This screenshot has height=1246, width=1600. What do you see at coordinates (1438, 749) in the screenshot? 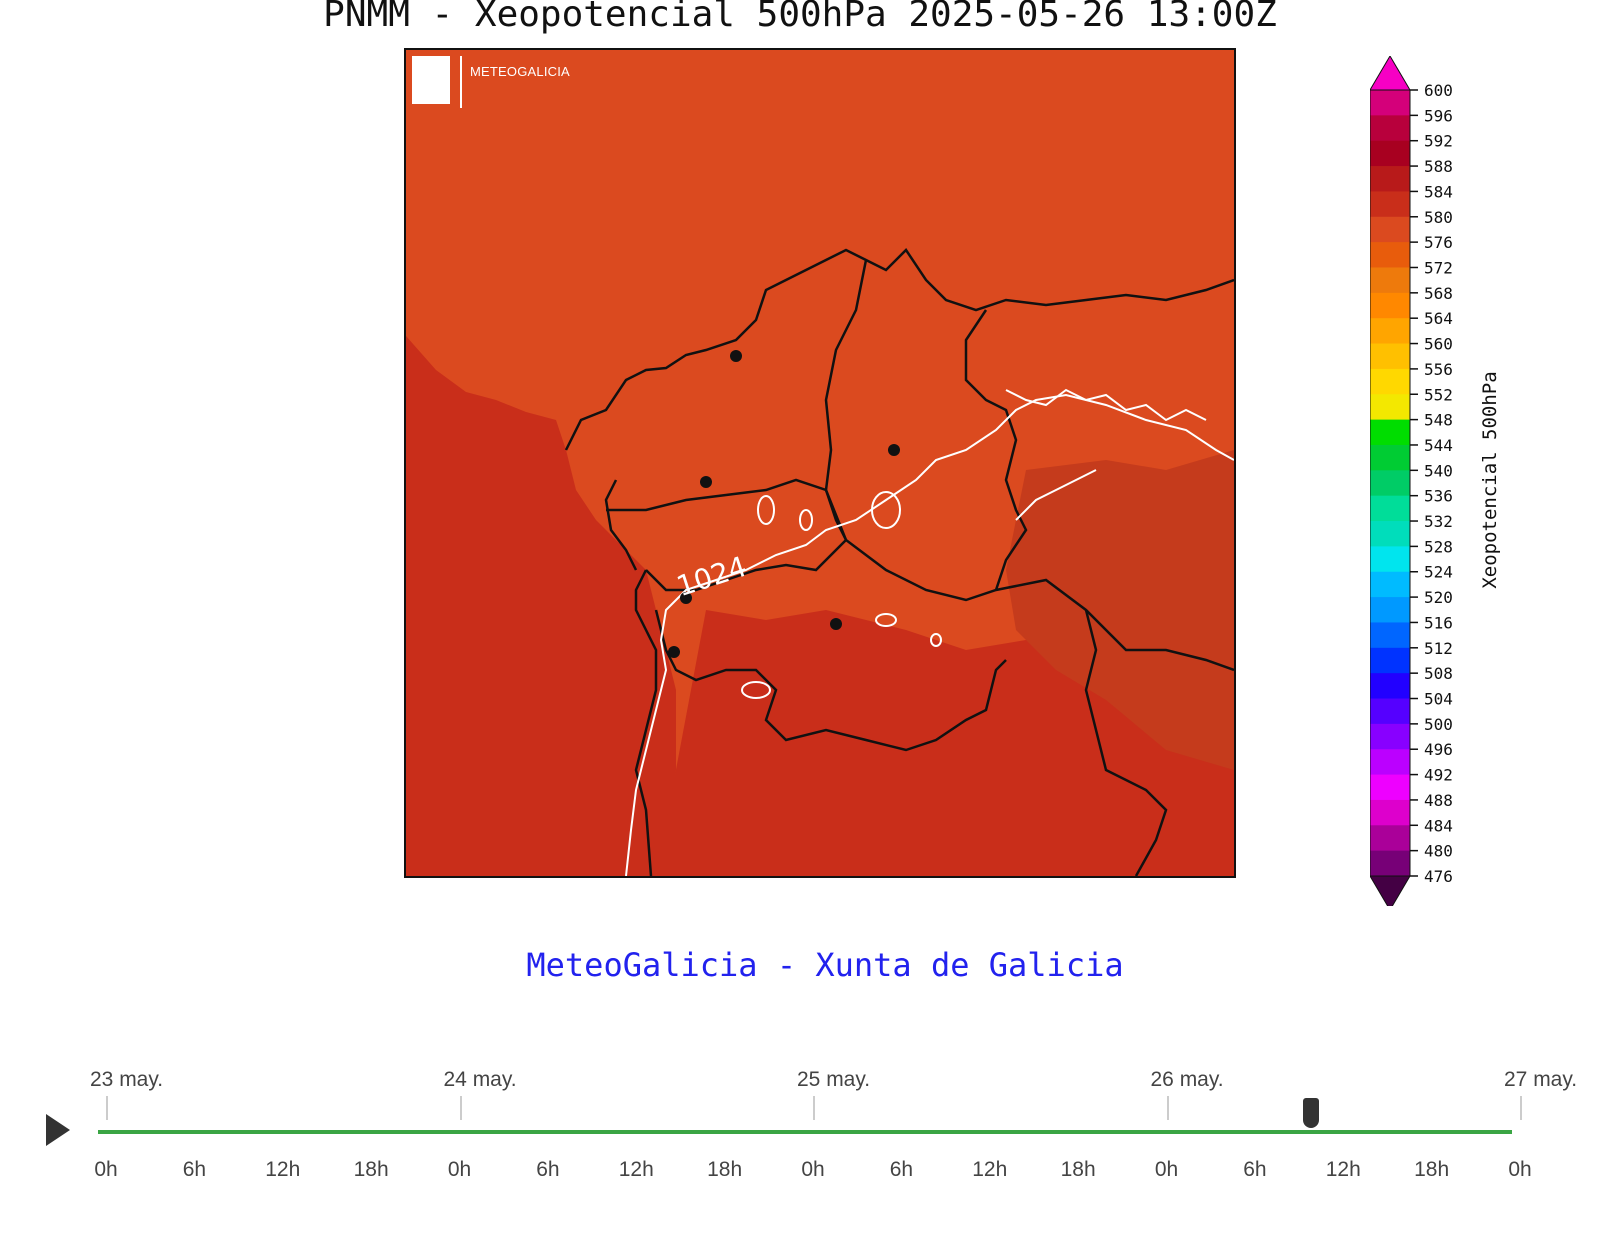
I see `colorbar-tick-label: 496` at bounding box center [1438, 749].